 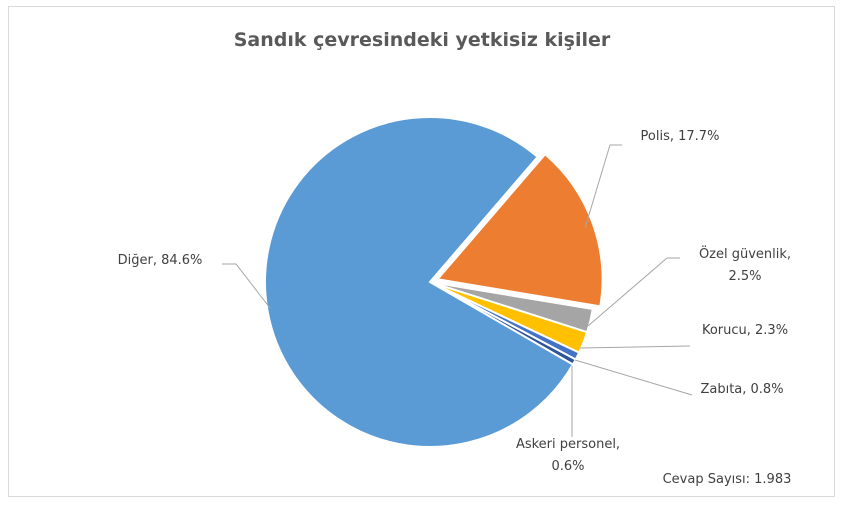 I want to click on data-label: Diğer, 84.6%, so click(x=160, y=260).